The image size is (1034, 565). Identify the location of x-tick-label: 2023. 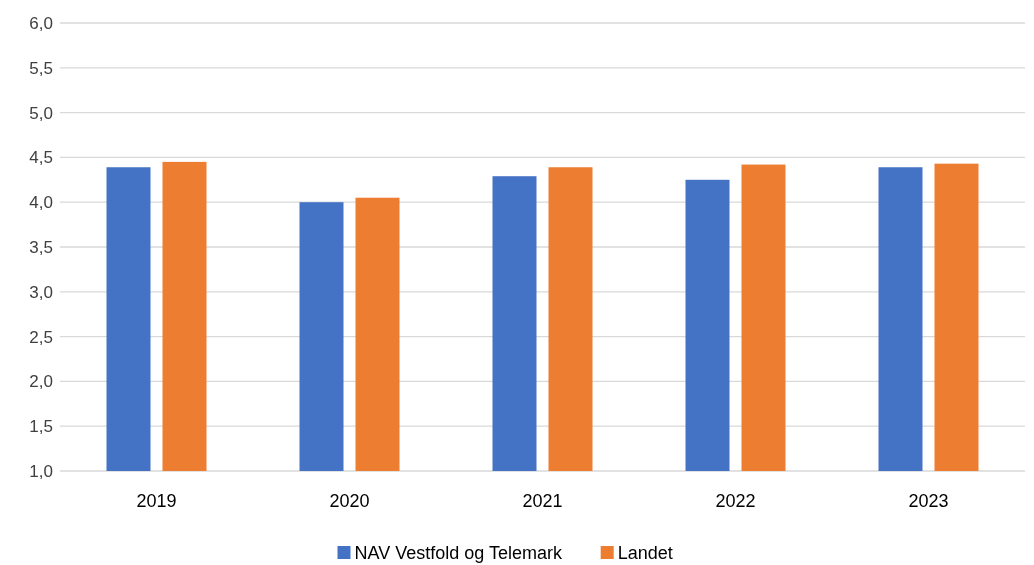
(928, 501).